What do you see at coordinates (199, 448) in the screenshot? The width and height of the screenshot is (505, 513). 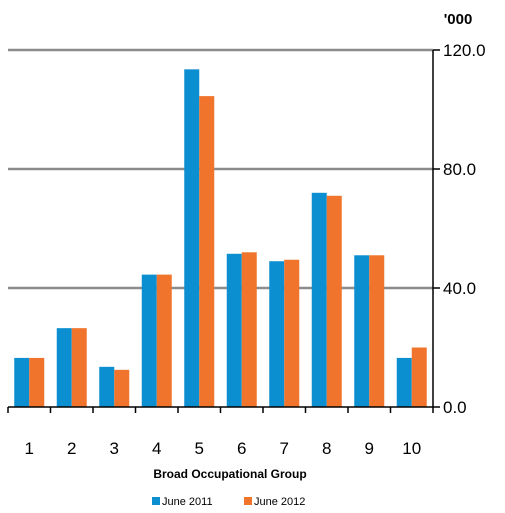 I see `x-tick-label: 5` at bounding box center [199, 448].